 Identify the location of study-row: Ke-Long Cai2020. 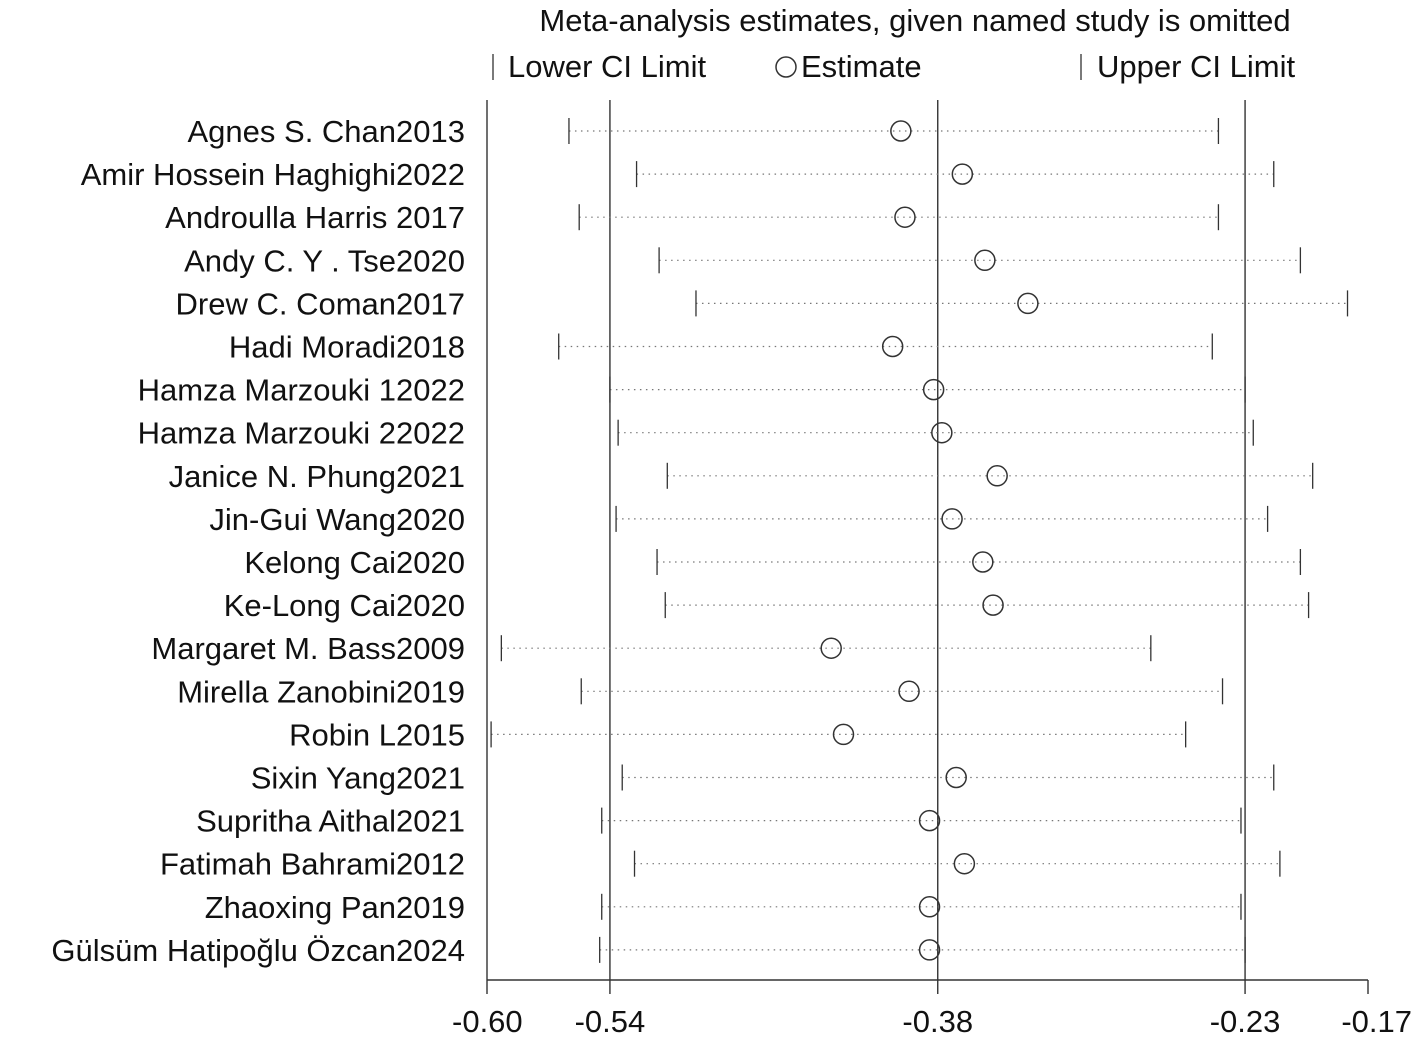
(767, 605).